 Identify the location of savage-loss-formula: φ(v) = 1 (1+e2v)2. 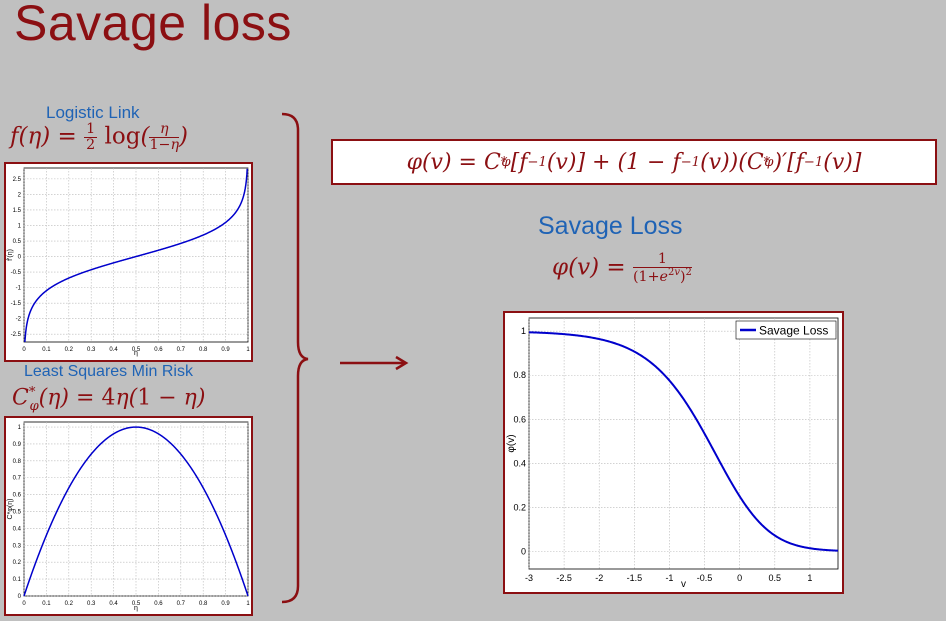
(622, 268).